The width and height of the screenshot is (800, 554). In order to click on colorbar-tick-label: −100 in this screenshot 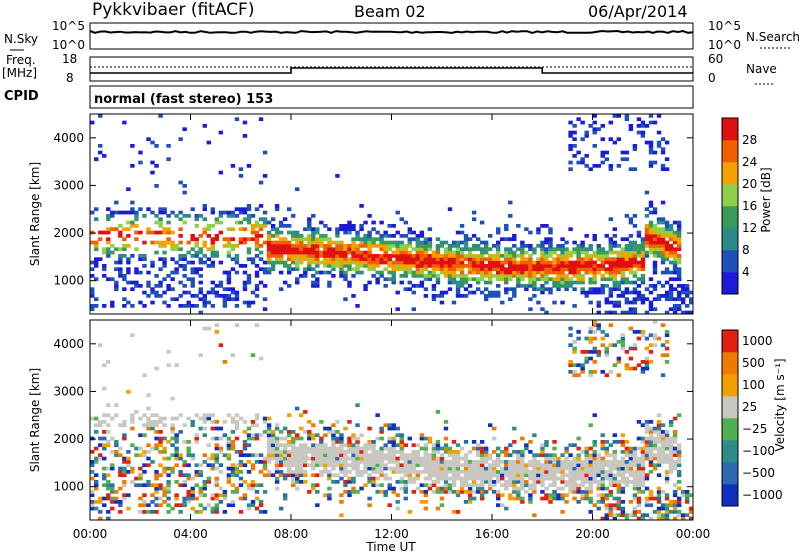, I will do `click(758, 451)`.